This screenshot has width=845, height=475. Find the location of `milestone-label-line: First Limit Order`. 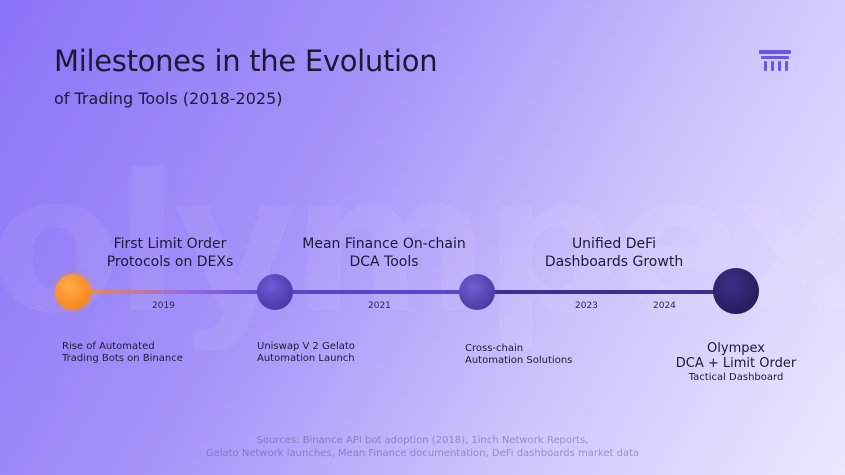

milestone-label-line: First Limit Order is located at coordinates (170, 244).